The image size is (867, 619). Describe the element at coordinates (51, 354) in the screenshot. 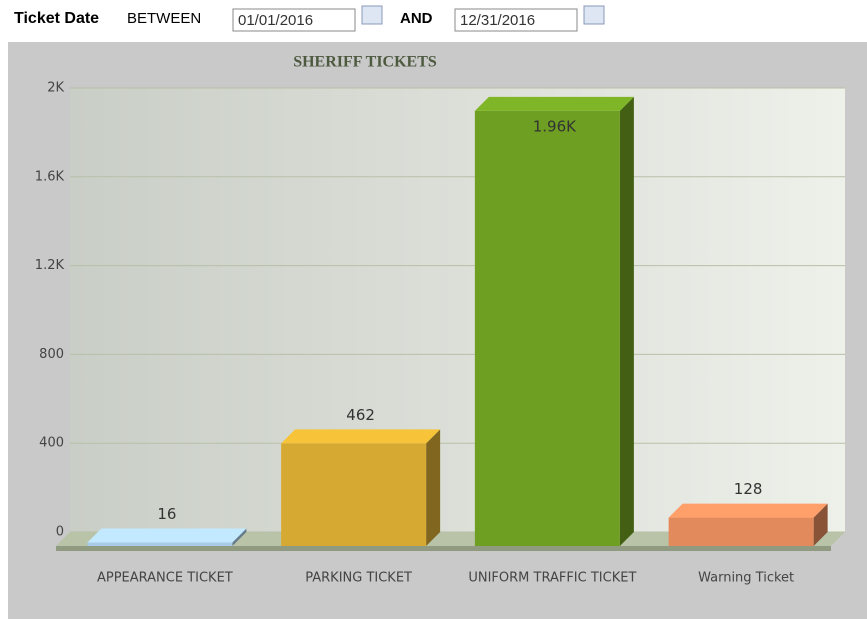

I see `y-tick-label: 800` at that location.